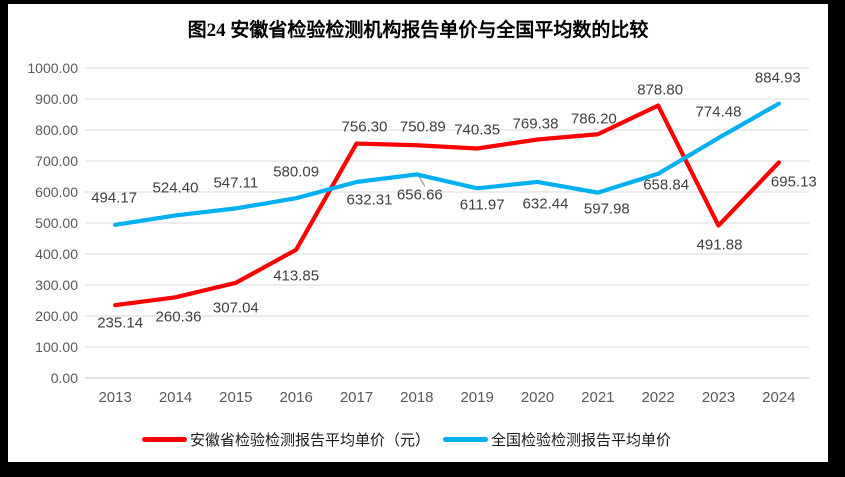 This screenshot has width=845, height=477. What do you see at coordinates (310, 440) in the screenshot?
I see `legend-label-anhui: 安徽省检验检测报告平均单价（元）` at bounding box center [310, 440].